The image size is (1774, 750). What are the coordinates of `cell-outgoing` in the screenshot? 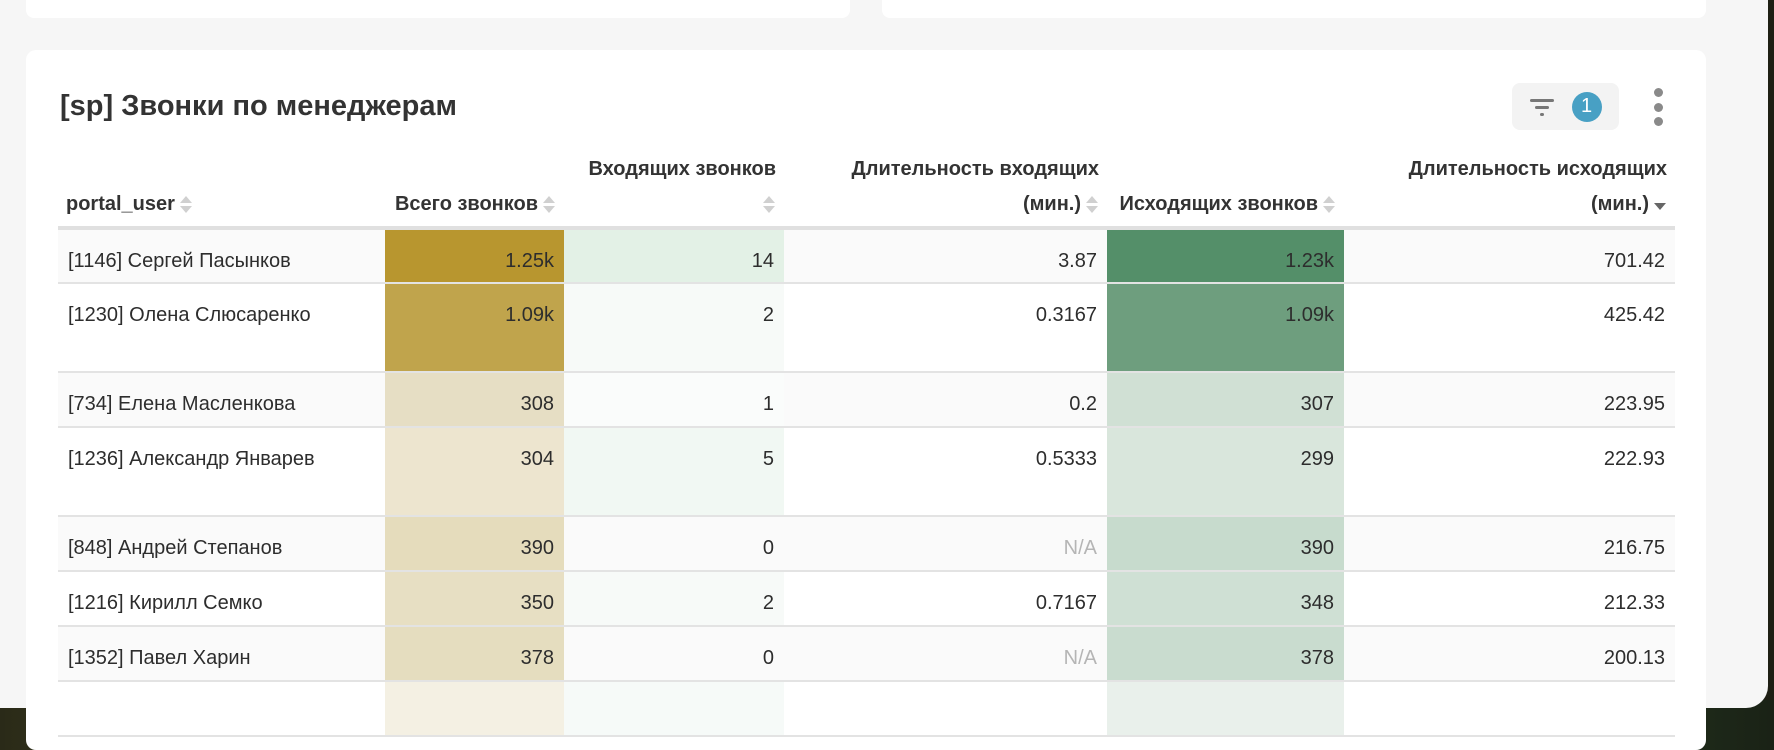 It's located at (1225, 709).